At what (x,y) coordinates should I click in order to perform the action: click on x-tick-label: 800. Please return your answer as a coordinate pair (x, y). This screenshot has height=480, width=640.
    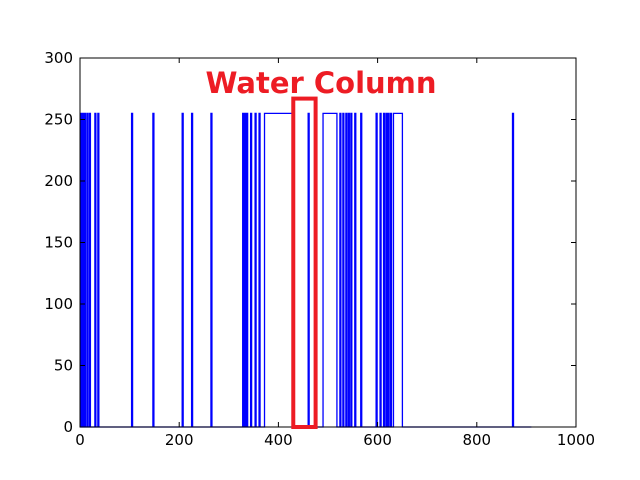
    Looking at the image, I should click on (476, 440).